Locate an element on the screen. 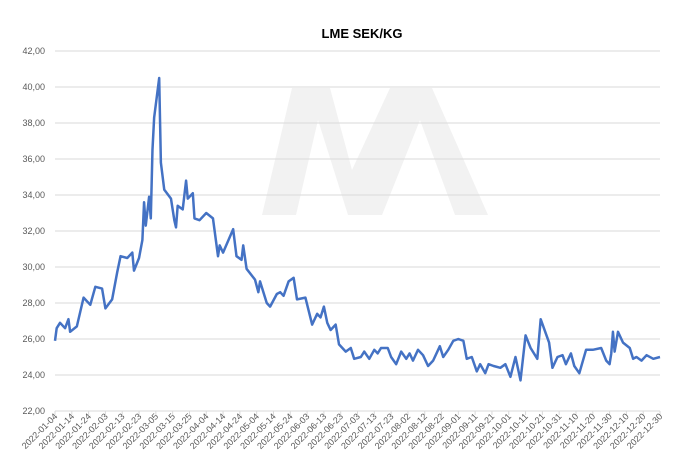 This screenshot has width=681, height=467. y-tick-label: 28,00 is located at coordinates (33, 303).